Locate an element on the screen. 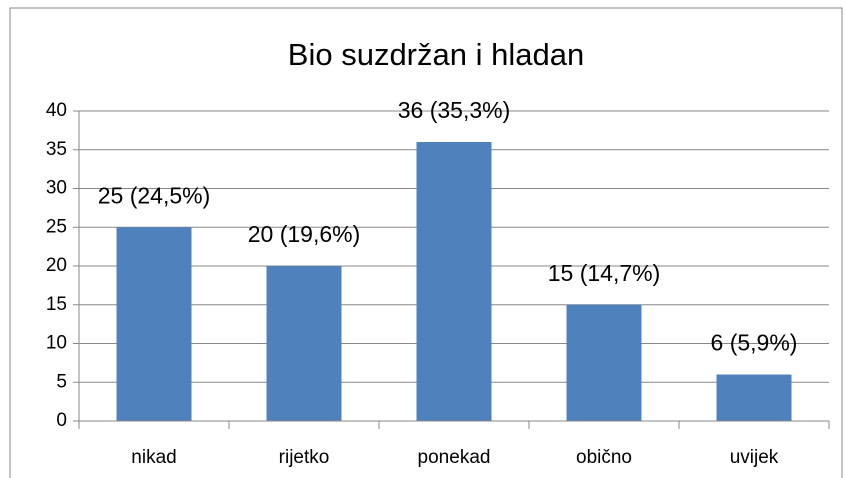 This screenshot has width=846, height=478. y-tick-label: 20 is located at coordinates (56, 265).